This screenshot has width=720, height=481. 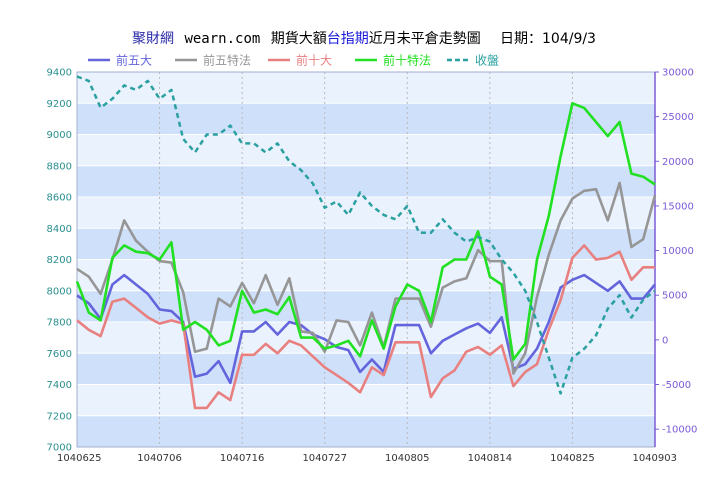 What do you see at coordinates (153, 39) in the screenshot?
I see `title-site: 聚財網` at bounding box center [153, 39].